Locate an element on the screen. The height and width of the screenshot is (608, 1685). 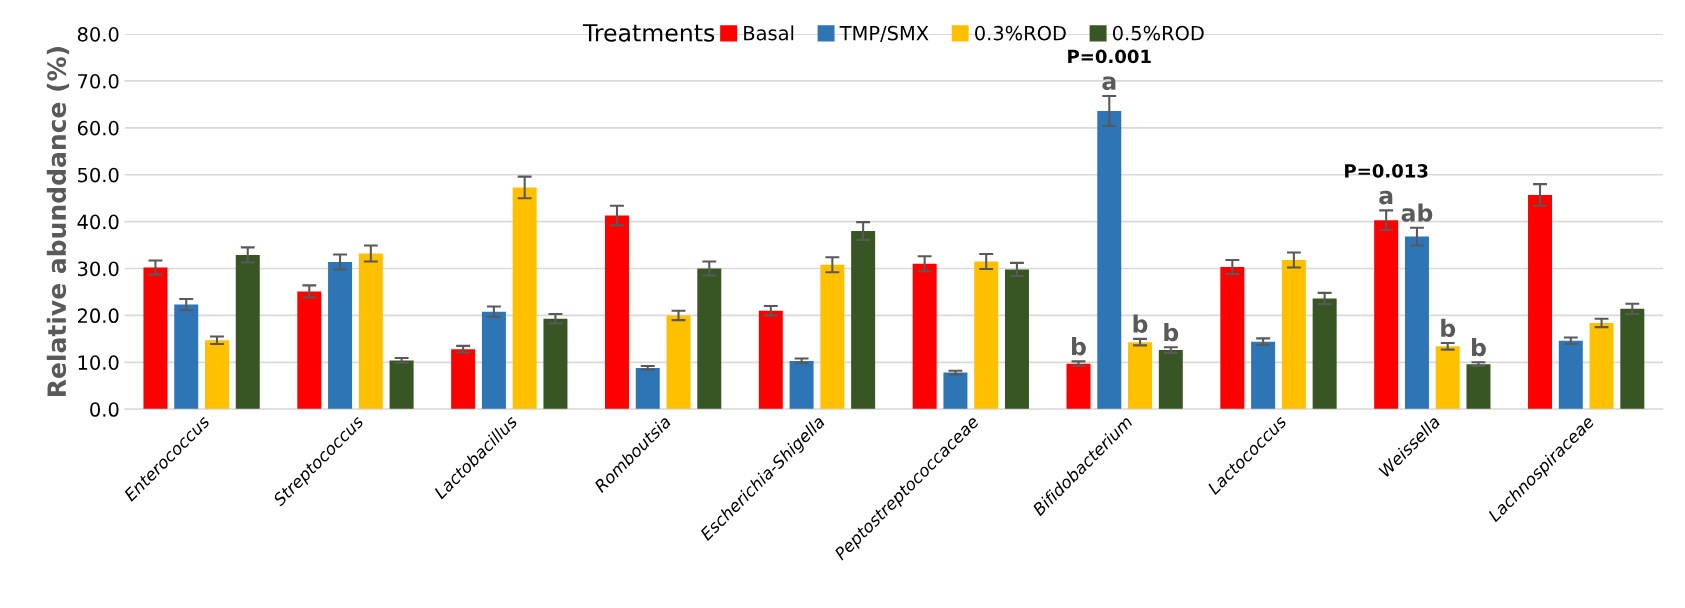
legend-label: TMP/SMX is located at coordinates (884, 34).